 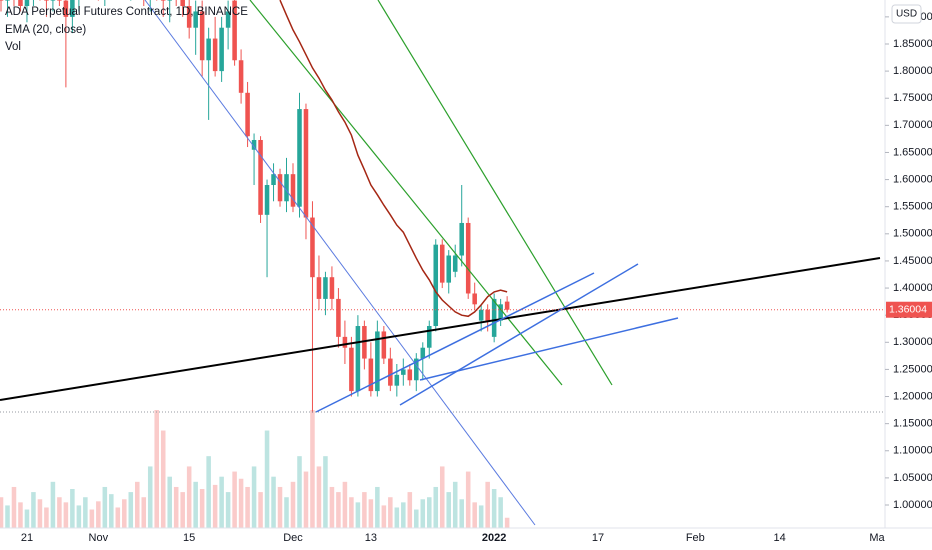 I want to click on y-tick-label: 1.20000, so click(x=912, y=396).